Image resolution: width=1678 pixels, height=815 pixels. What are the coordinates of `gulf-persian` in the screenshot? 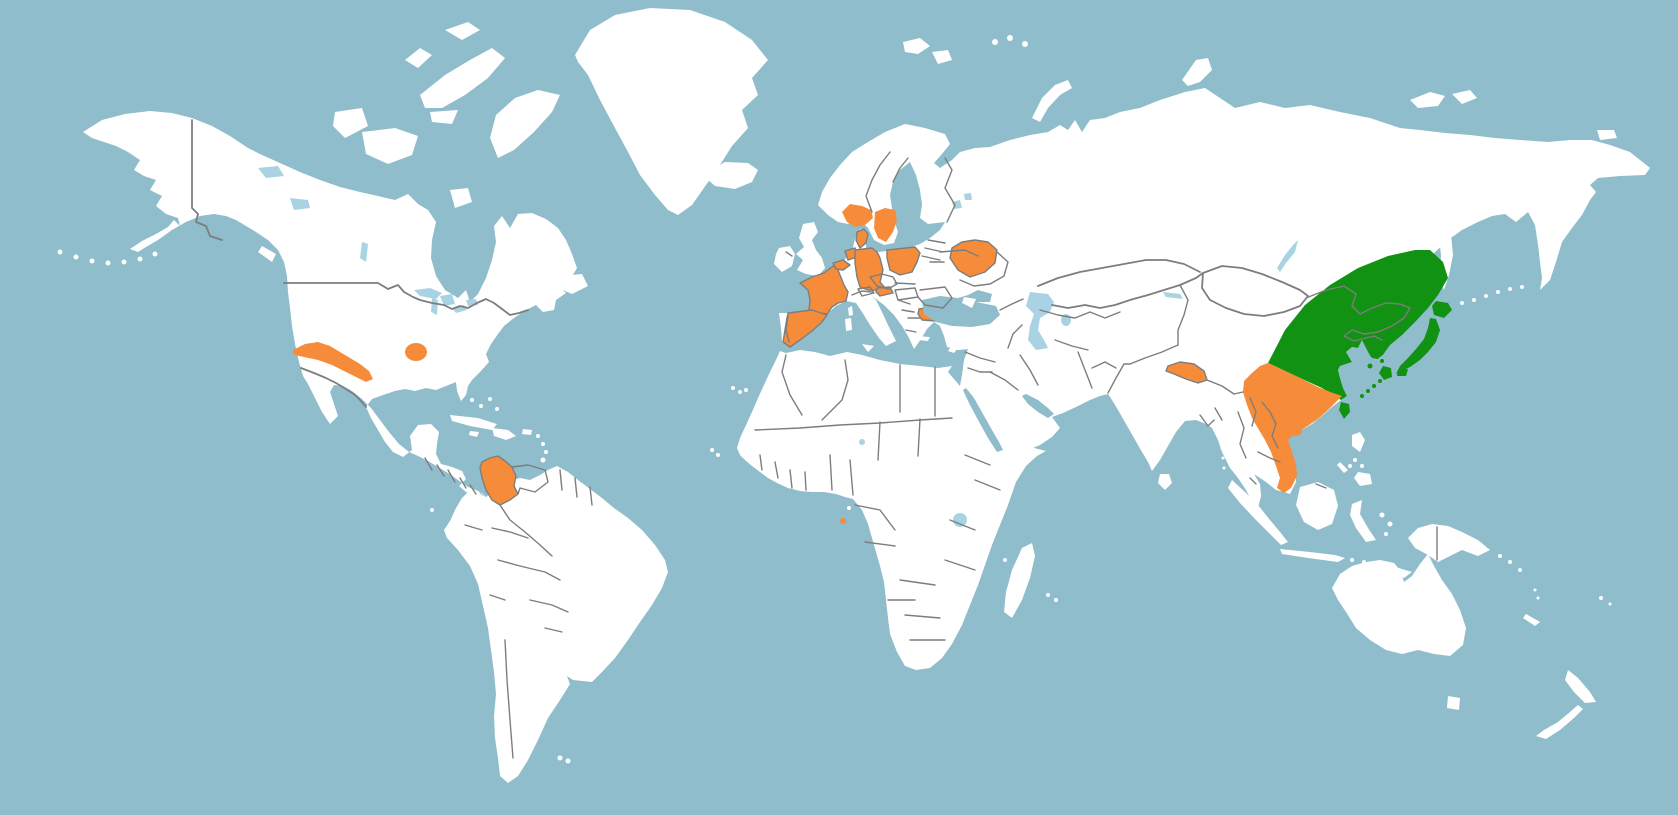 It's located at (1038, 406).